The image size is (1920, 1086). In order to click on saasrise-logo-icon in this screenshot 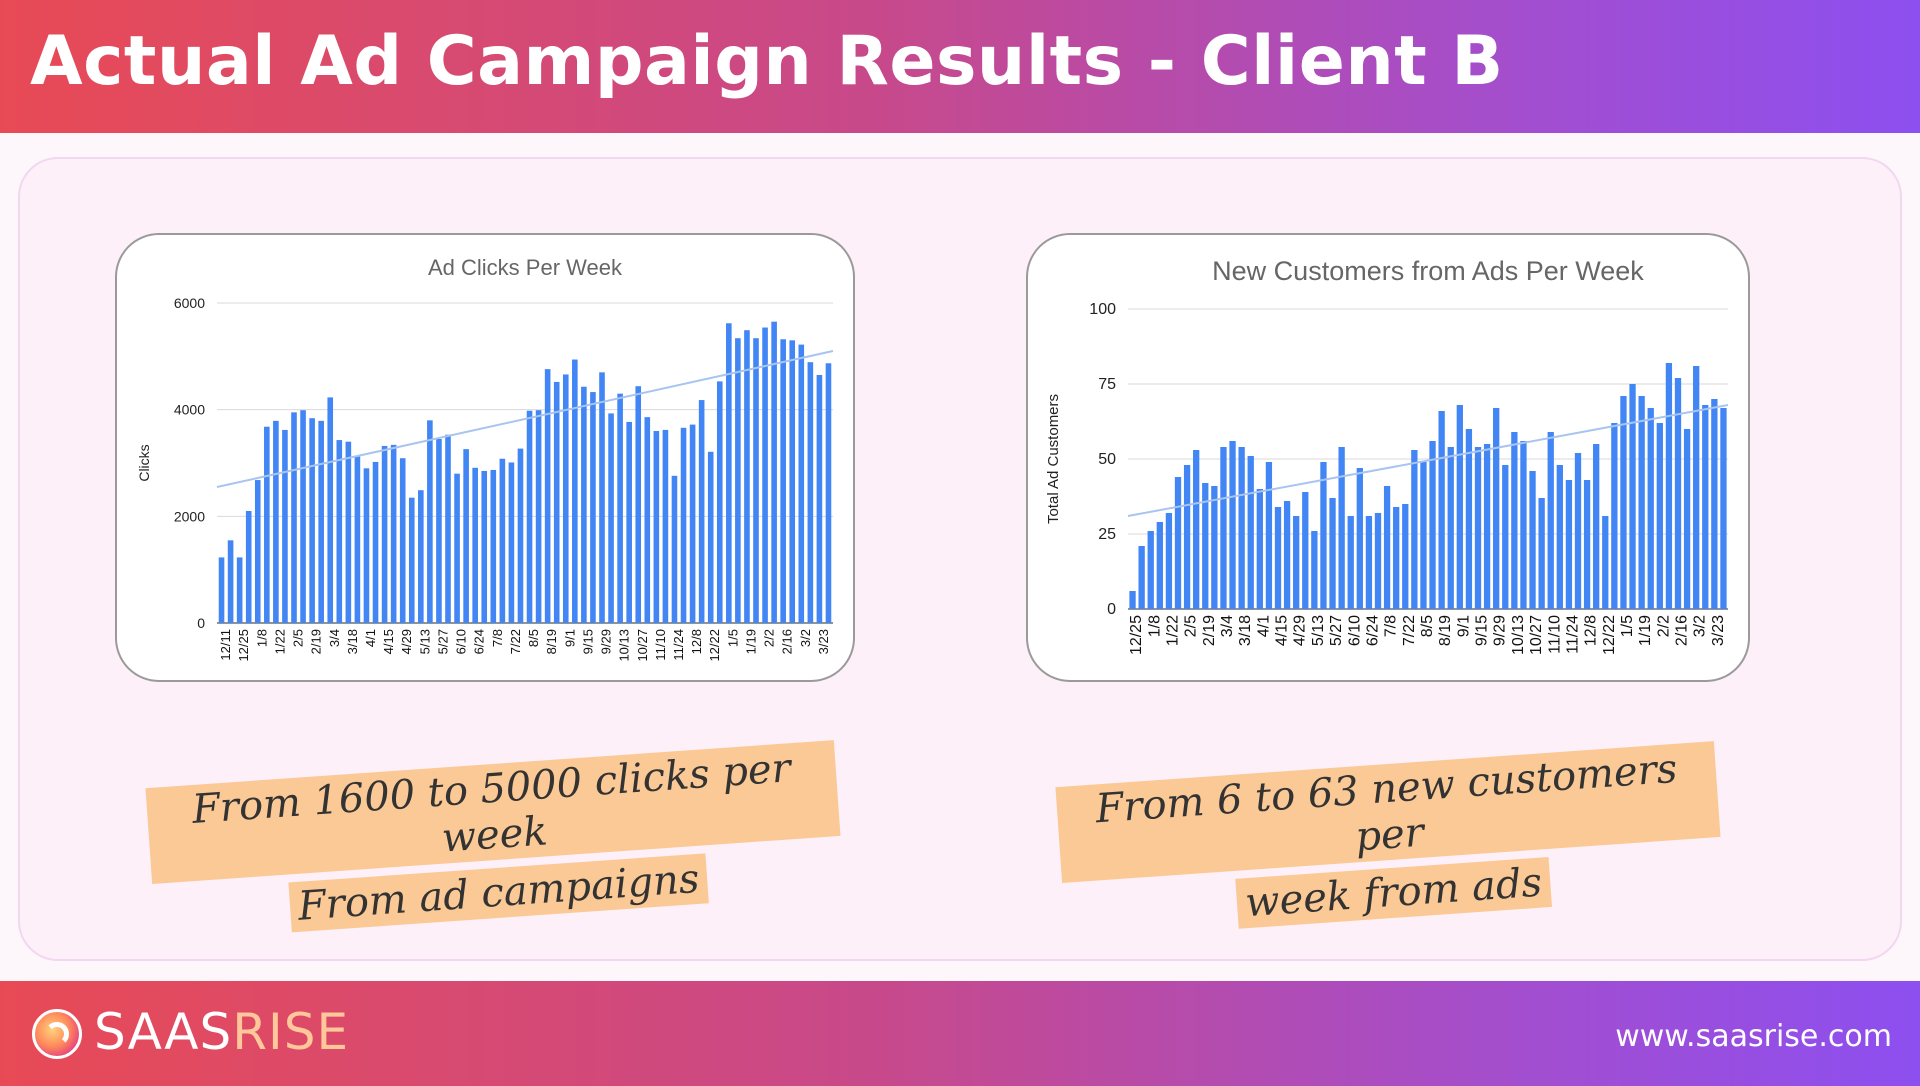, I will do `click(57, 1034)`.